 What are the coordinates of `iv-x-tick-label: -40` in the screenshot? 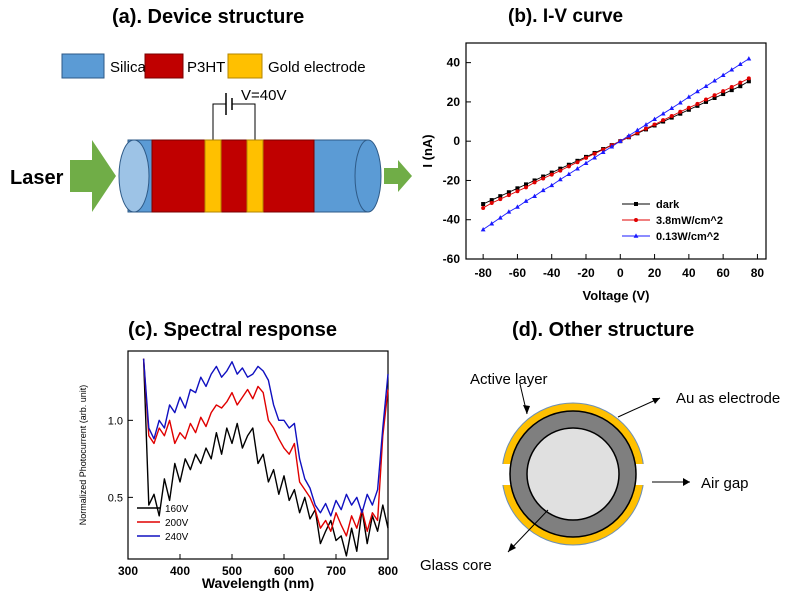 It's located at (552, 273).